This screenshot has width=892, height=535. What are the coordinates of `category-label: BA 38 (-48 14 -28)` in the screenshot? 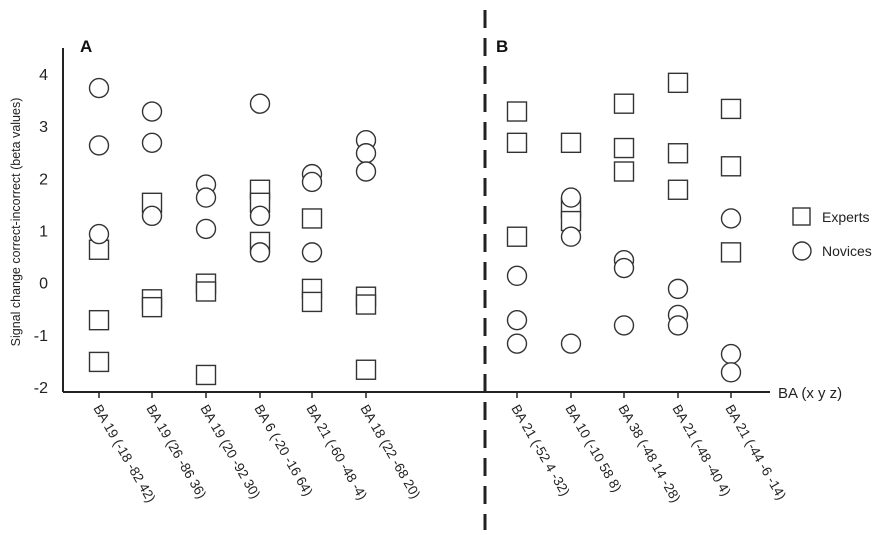 It's located at (649, 453).